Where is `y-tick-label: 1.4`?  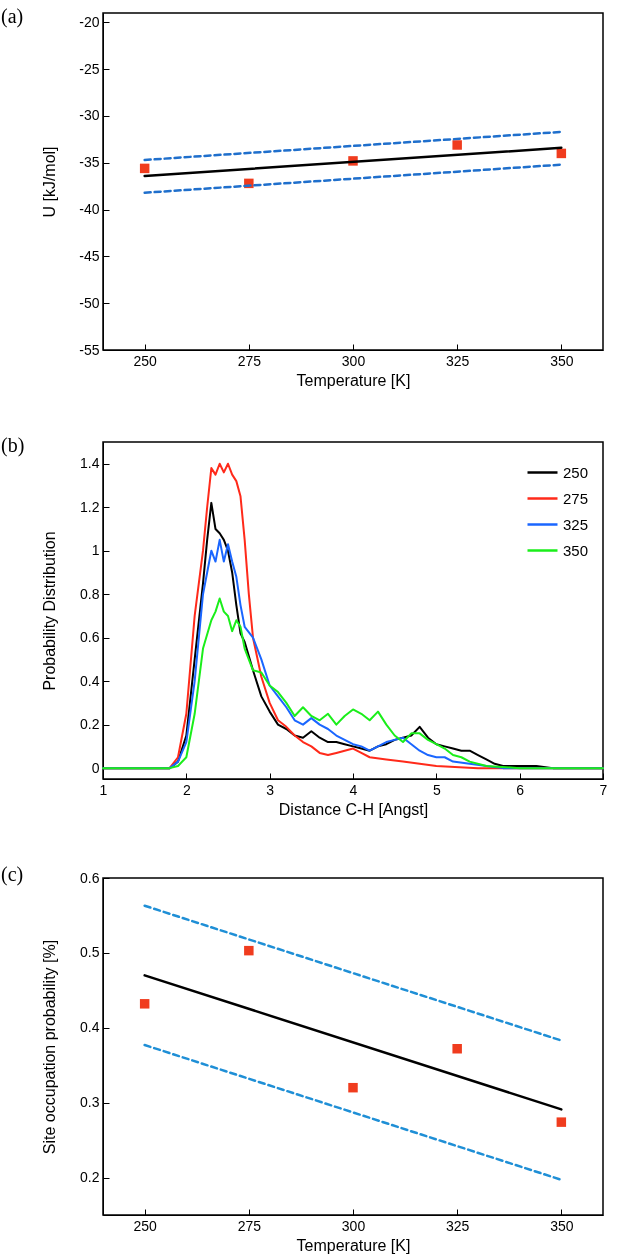 y-tick-label: 1.4 is located at coordinates (90, 463).